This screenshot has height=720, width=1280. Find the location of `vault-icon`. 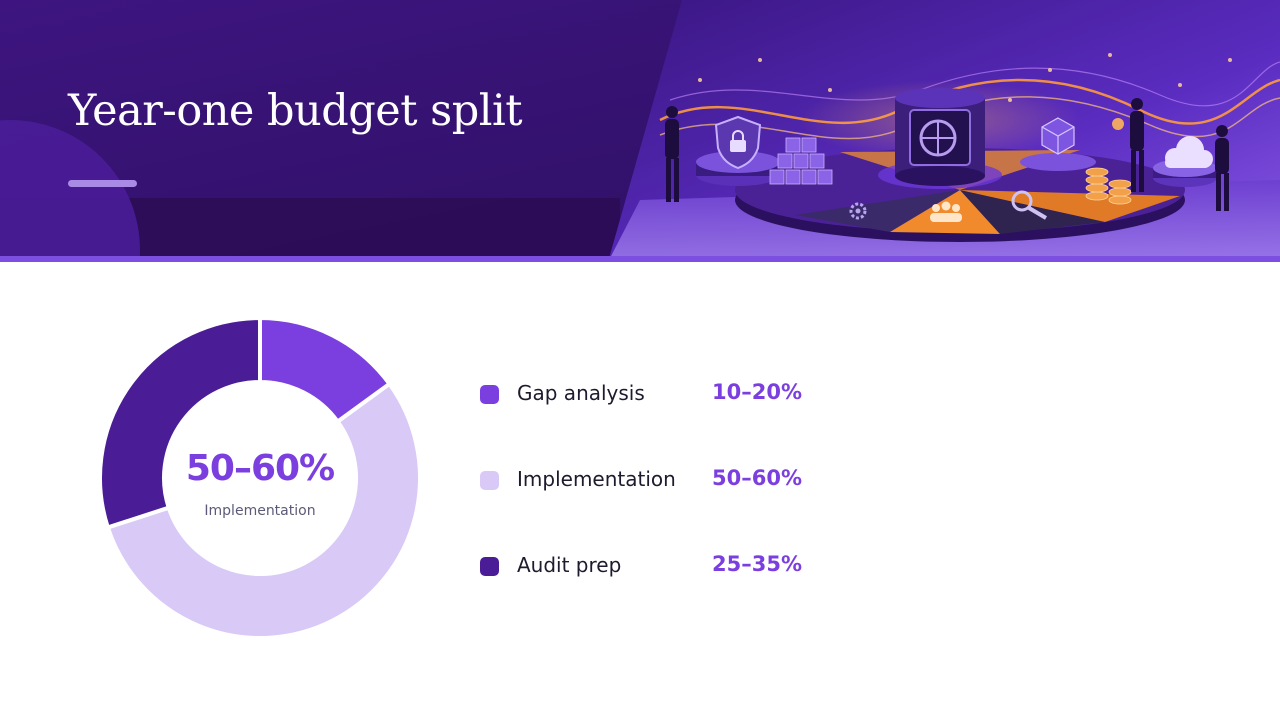

vault-icon is located at coordinates (940, 137).